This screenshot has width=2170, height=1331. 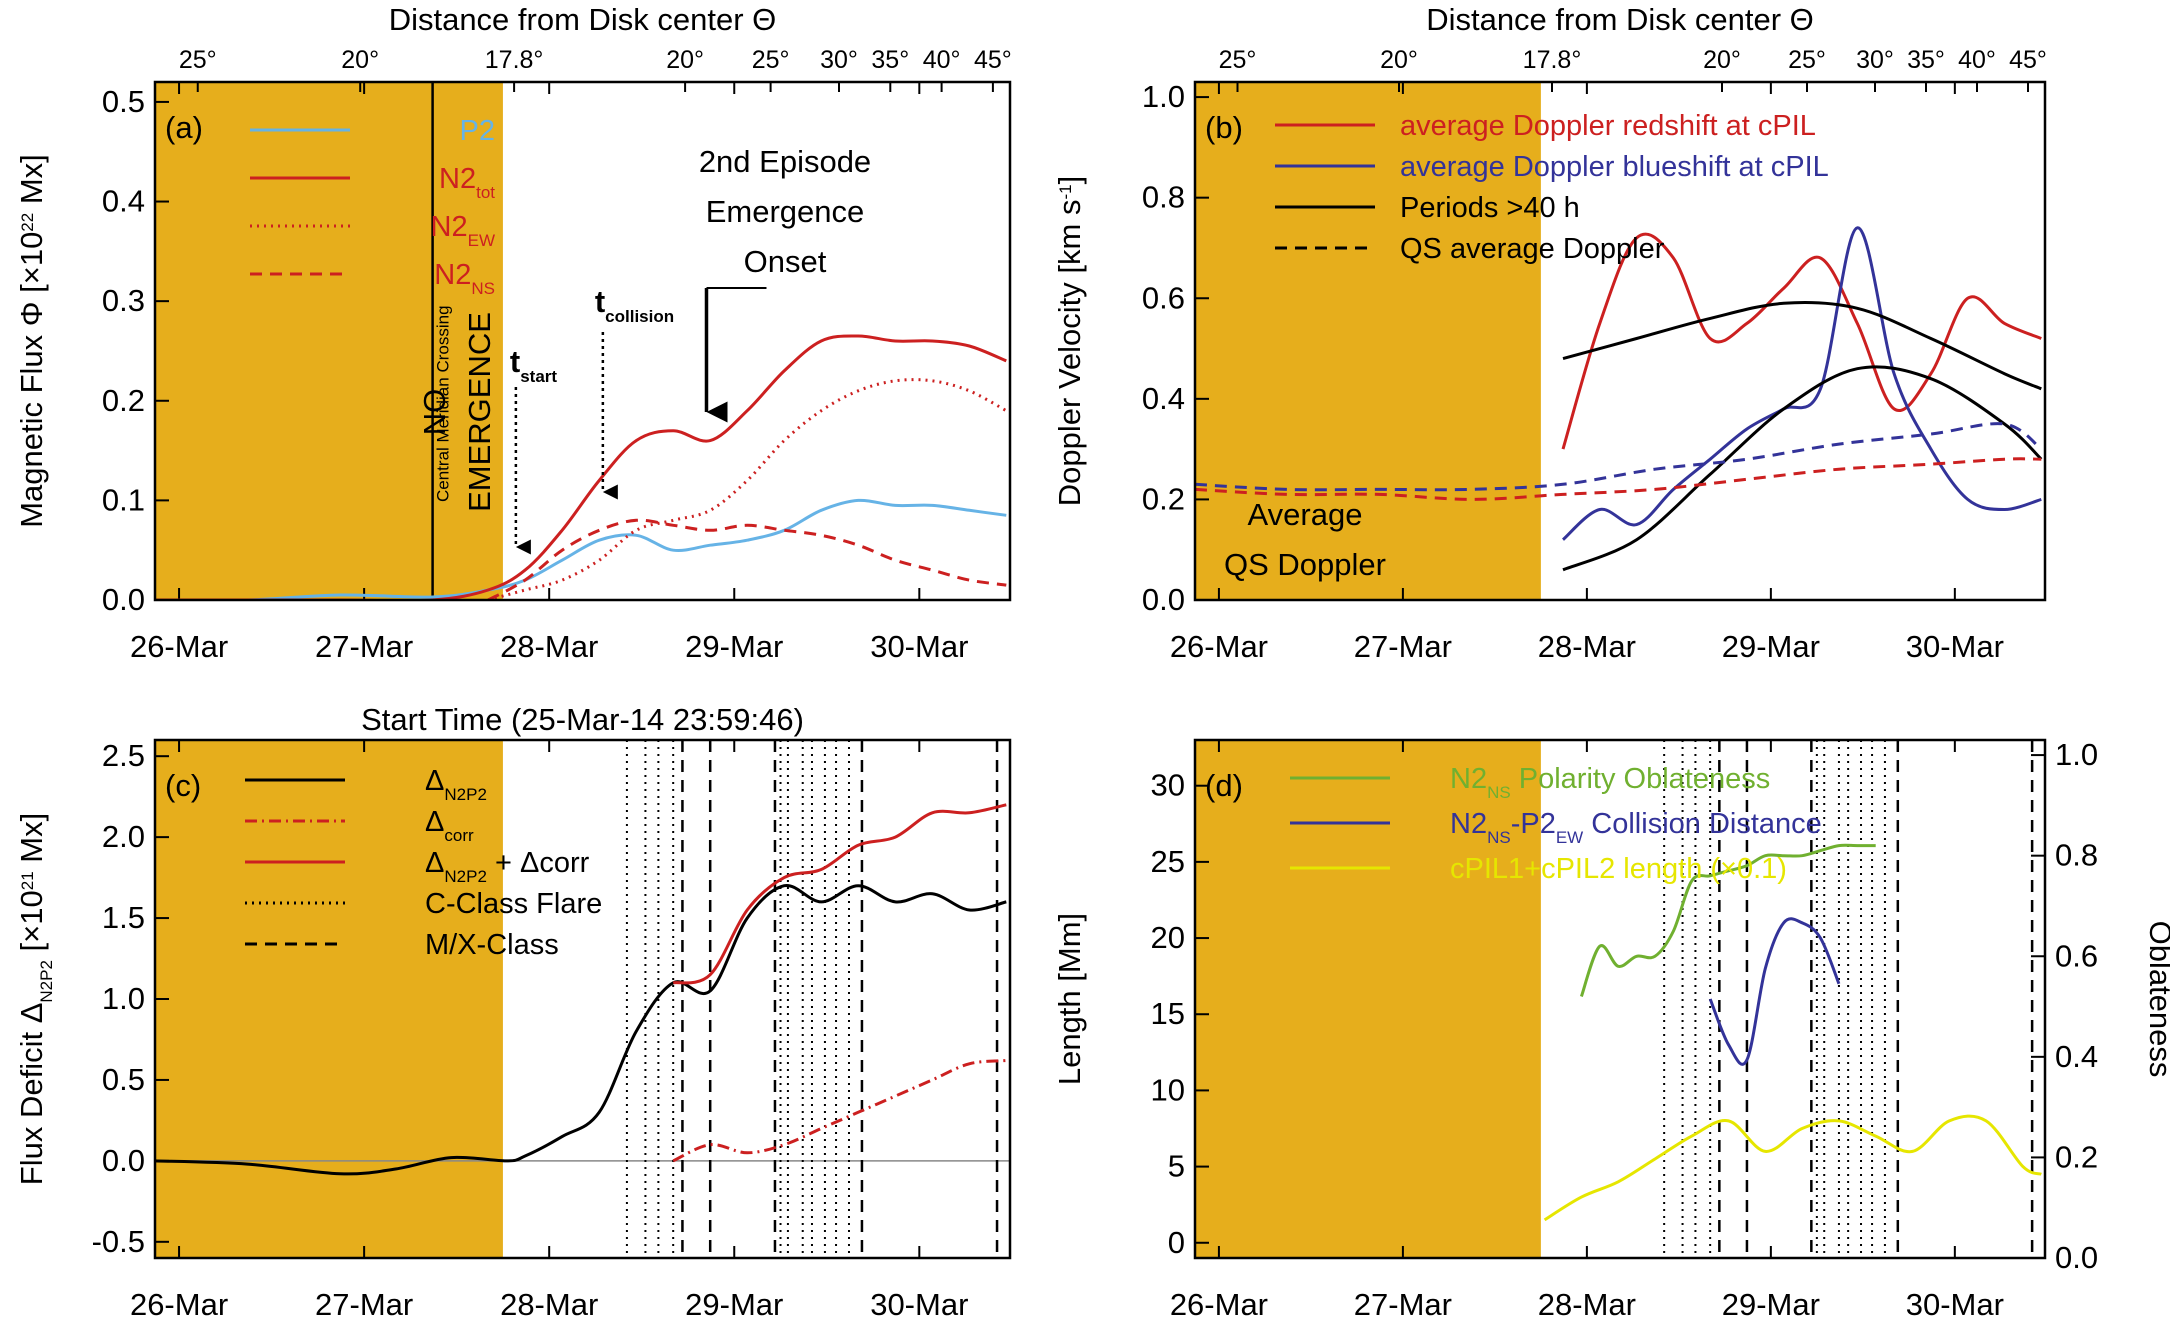 I want to click on panel-label: (d), so click(x=1224, y=785).